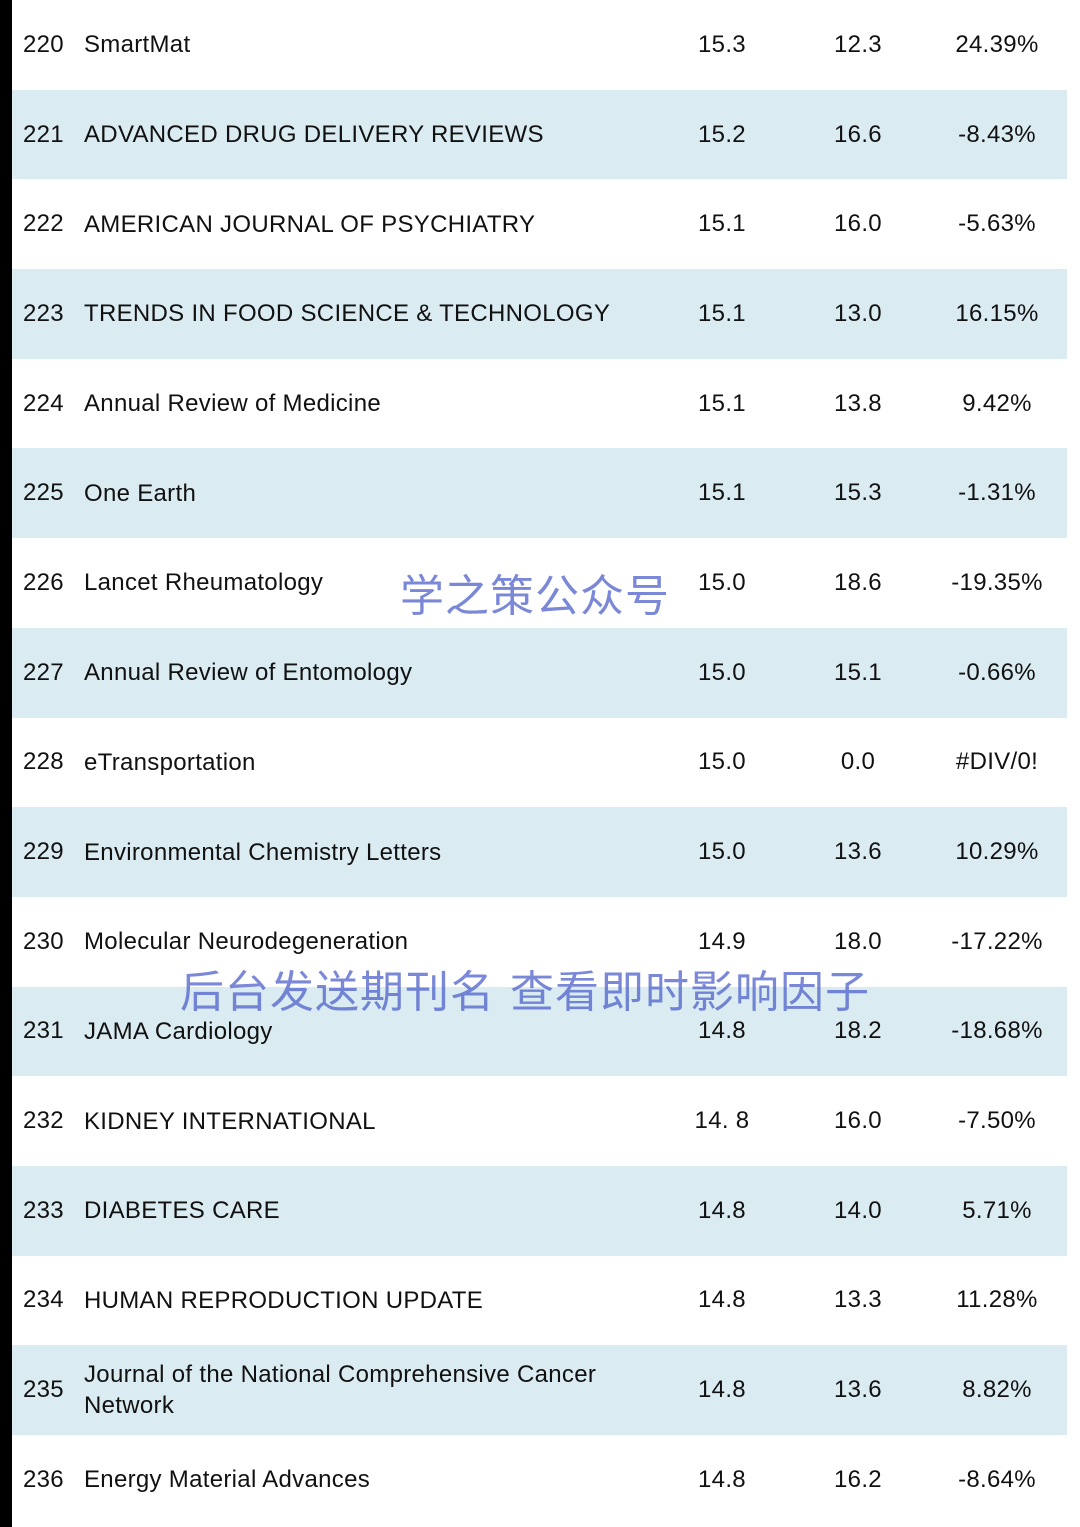  Describe the element at coordinates (347, 314) in the screenshot. I see `journal-name-cell: TRENDS IN FOOD SCIENCE & TECHNOLOGY` at that location.